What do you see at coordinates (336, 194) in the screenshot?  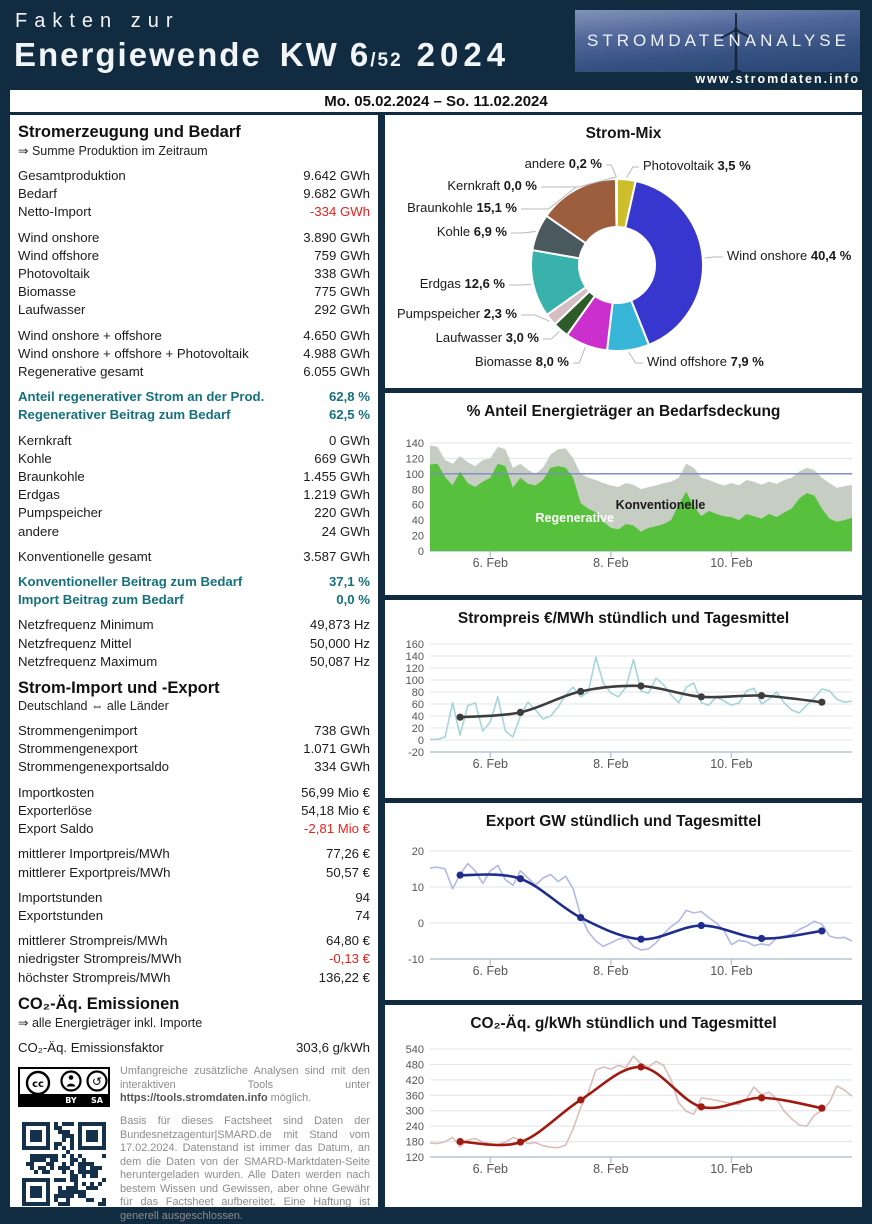 I see `row-value: 9.682 GWh` at bounding box center [336, 194].